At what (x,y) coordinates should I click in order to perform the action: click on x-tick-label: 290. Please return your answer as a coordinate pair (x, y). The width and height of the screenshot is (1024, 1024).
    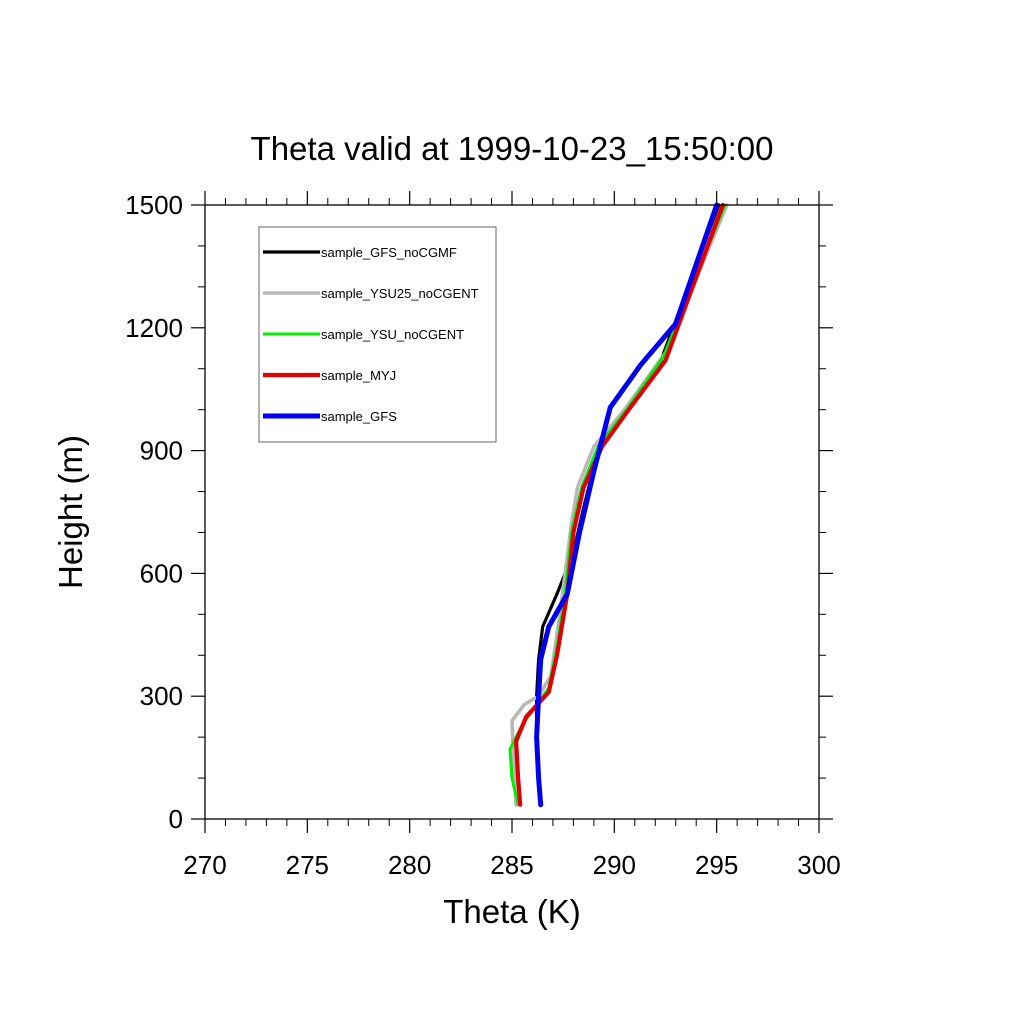
    Looking at the image, I should click on (614, 865).